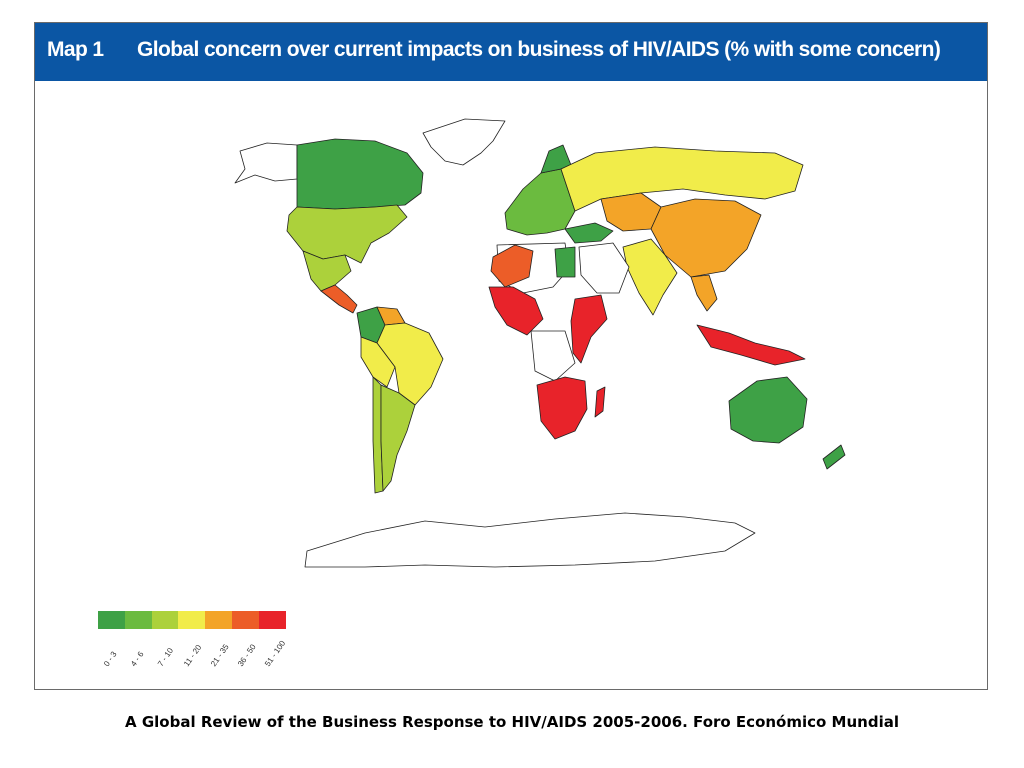  I want to click on region-argentina, so click(398, 438).